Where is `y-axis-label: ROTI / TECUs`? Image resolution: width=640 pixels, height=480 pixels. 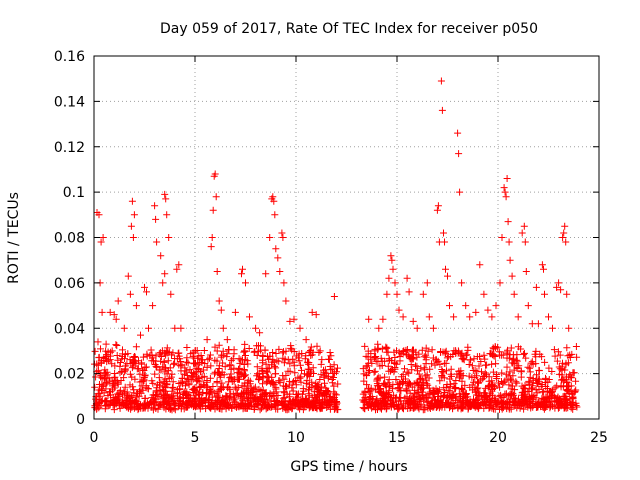 y-axis-label: ROTI / TECUs is located at coordinates (14, 238).